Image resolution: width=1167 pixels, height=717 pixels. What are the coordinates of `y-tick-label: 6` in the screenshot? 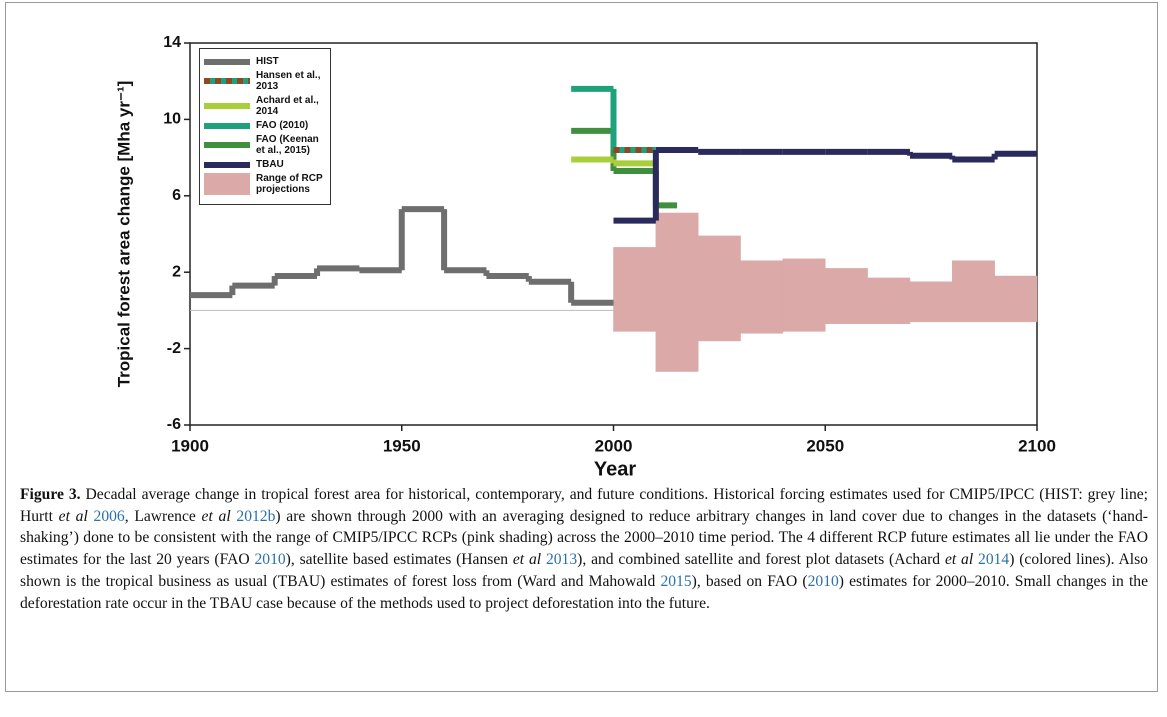 It's located at (176, 195).